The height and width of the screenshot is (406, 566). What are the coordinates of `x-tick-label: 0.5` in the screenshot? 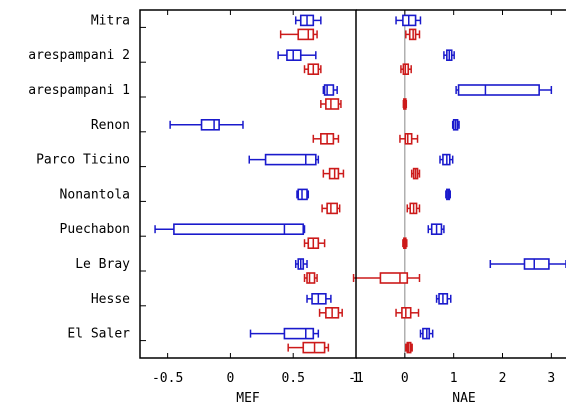 It's located at (292, 378).